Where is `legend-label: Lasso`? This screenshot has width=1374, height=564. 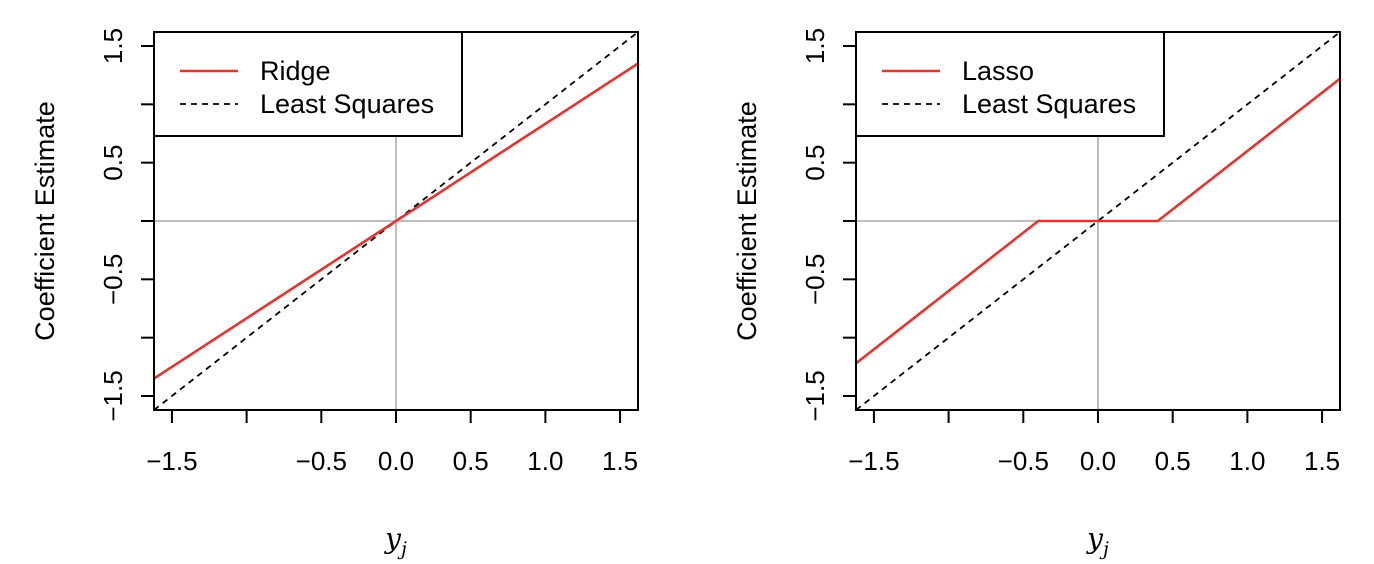 legend-label: Lasso is located at coordinates (998, 71).